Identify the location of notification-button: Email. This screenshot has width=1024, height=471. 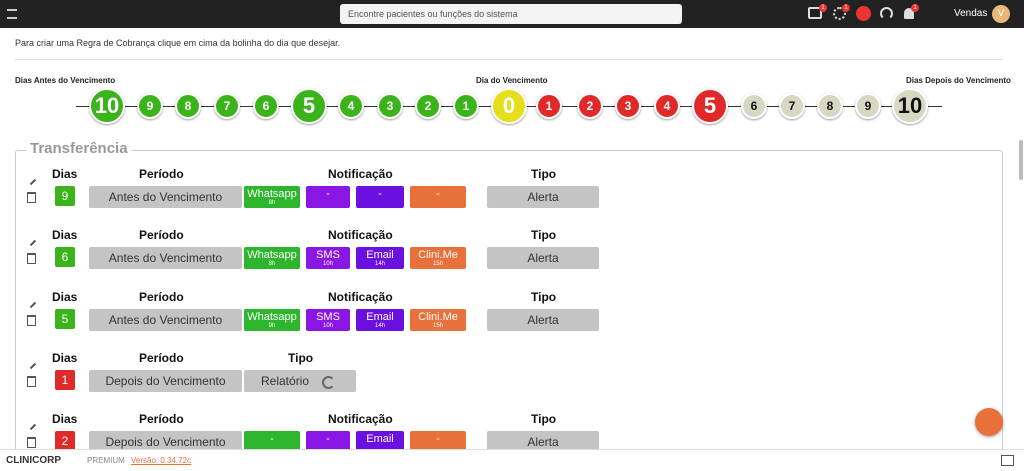
(380, 442).